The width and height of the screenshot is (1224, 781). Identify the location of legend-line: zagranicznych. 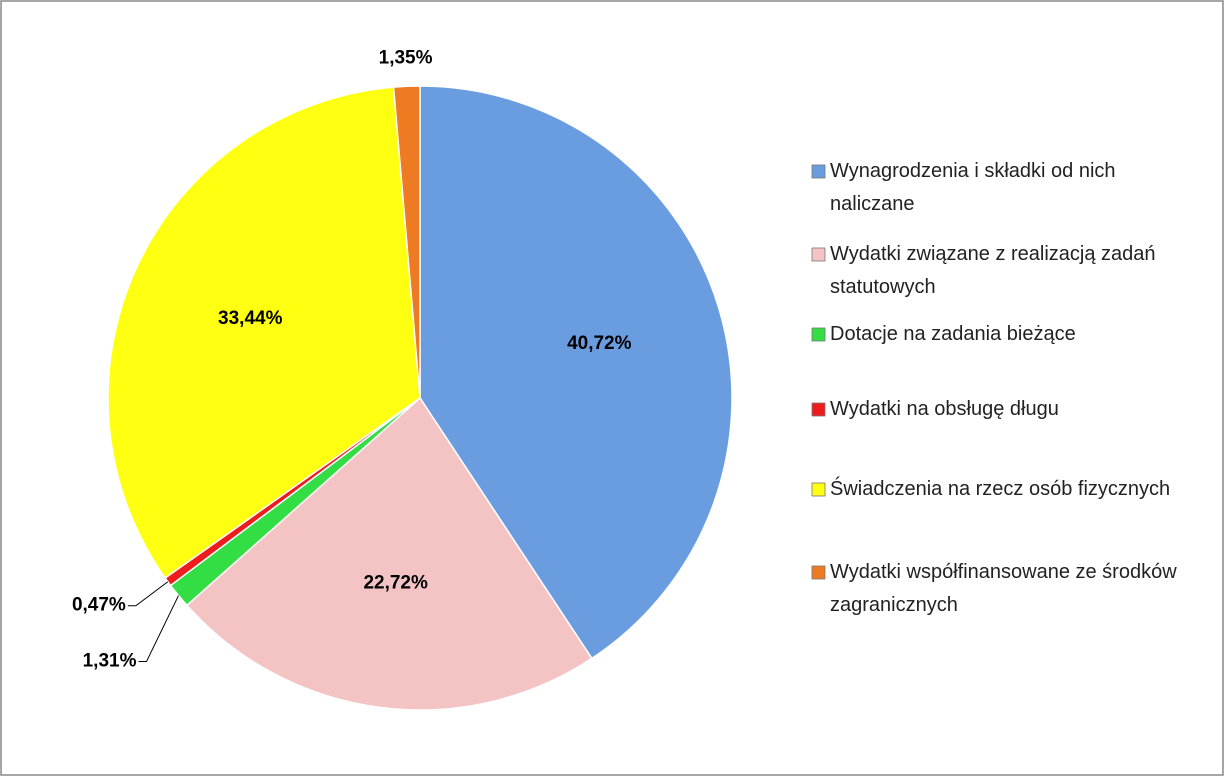
(894, 605).